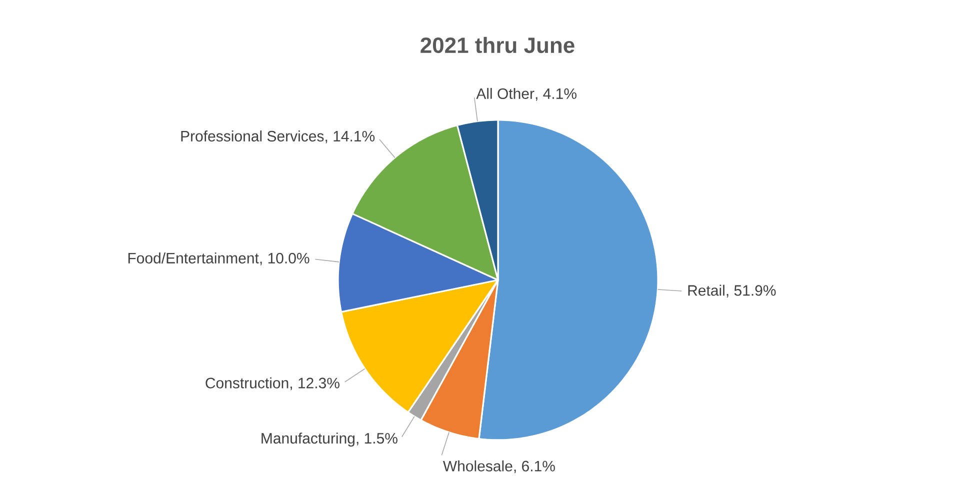 The image size is (975, 489). I want to click on slice-label: Food/Entertainment, so click(193, 258).